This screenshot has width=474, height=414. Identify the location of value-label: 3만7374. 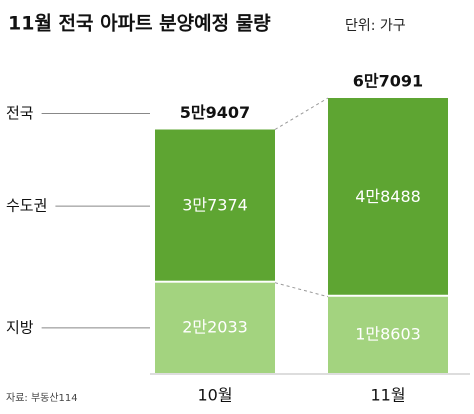
(215, 205).